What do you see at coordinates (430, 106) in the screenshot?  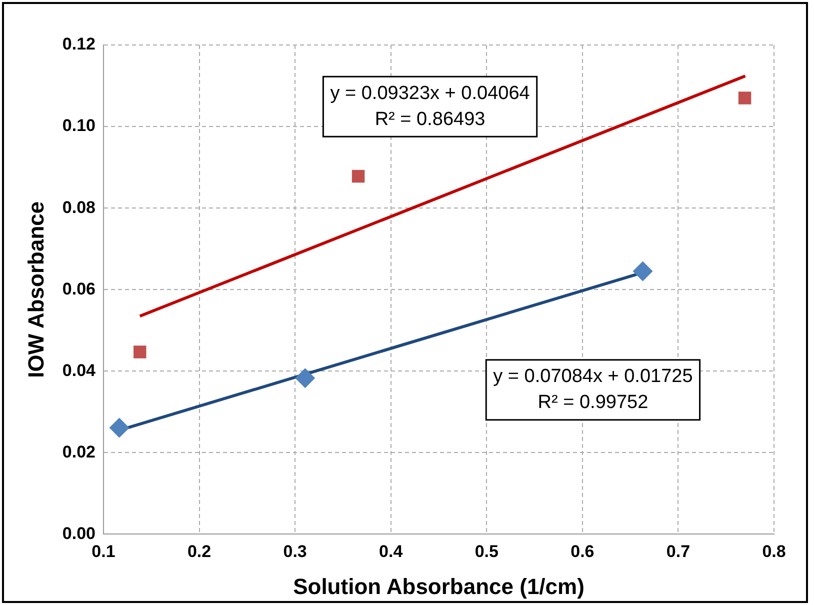 I see `annotation: y = 0.09323x + 0.04064 R² = 0.86493` at bounding box center [430, 106].